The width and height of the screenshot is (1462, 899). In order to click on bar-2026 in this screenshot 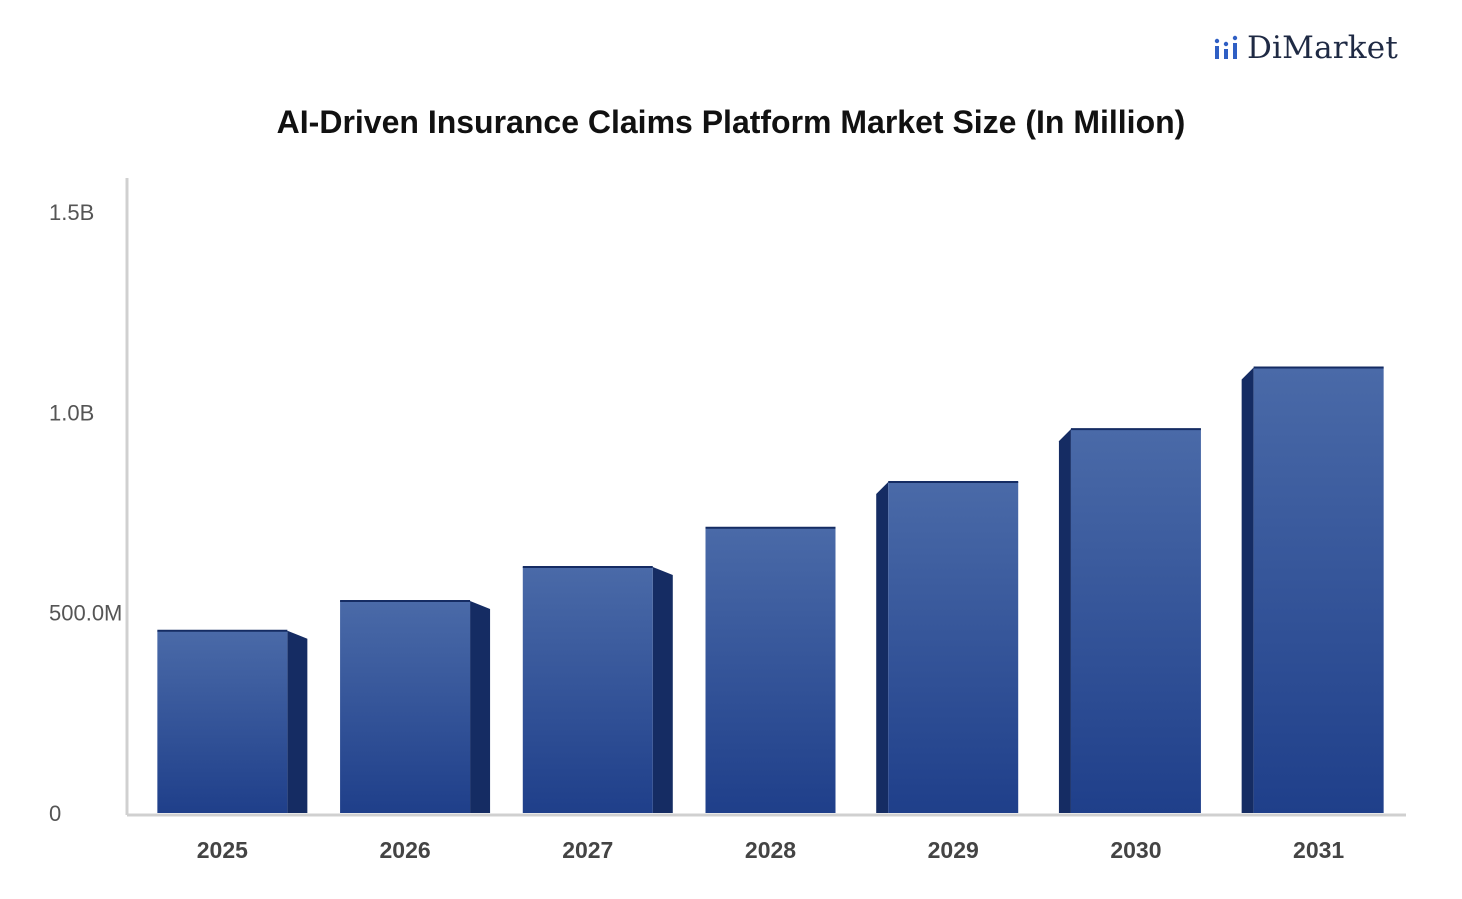, I will do `click(405, 707)`.